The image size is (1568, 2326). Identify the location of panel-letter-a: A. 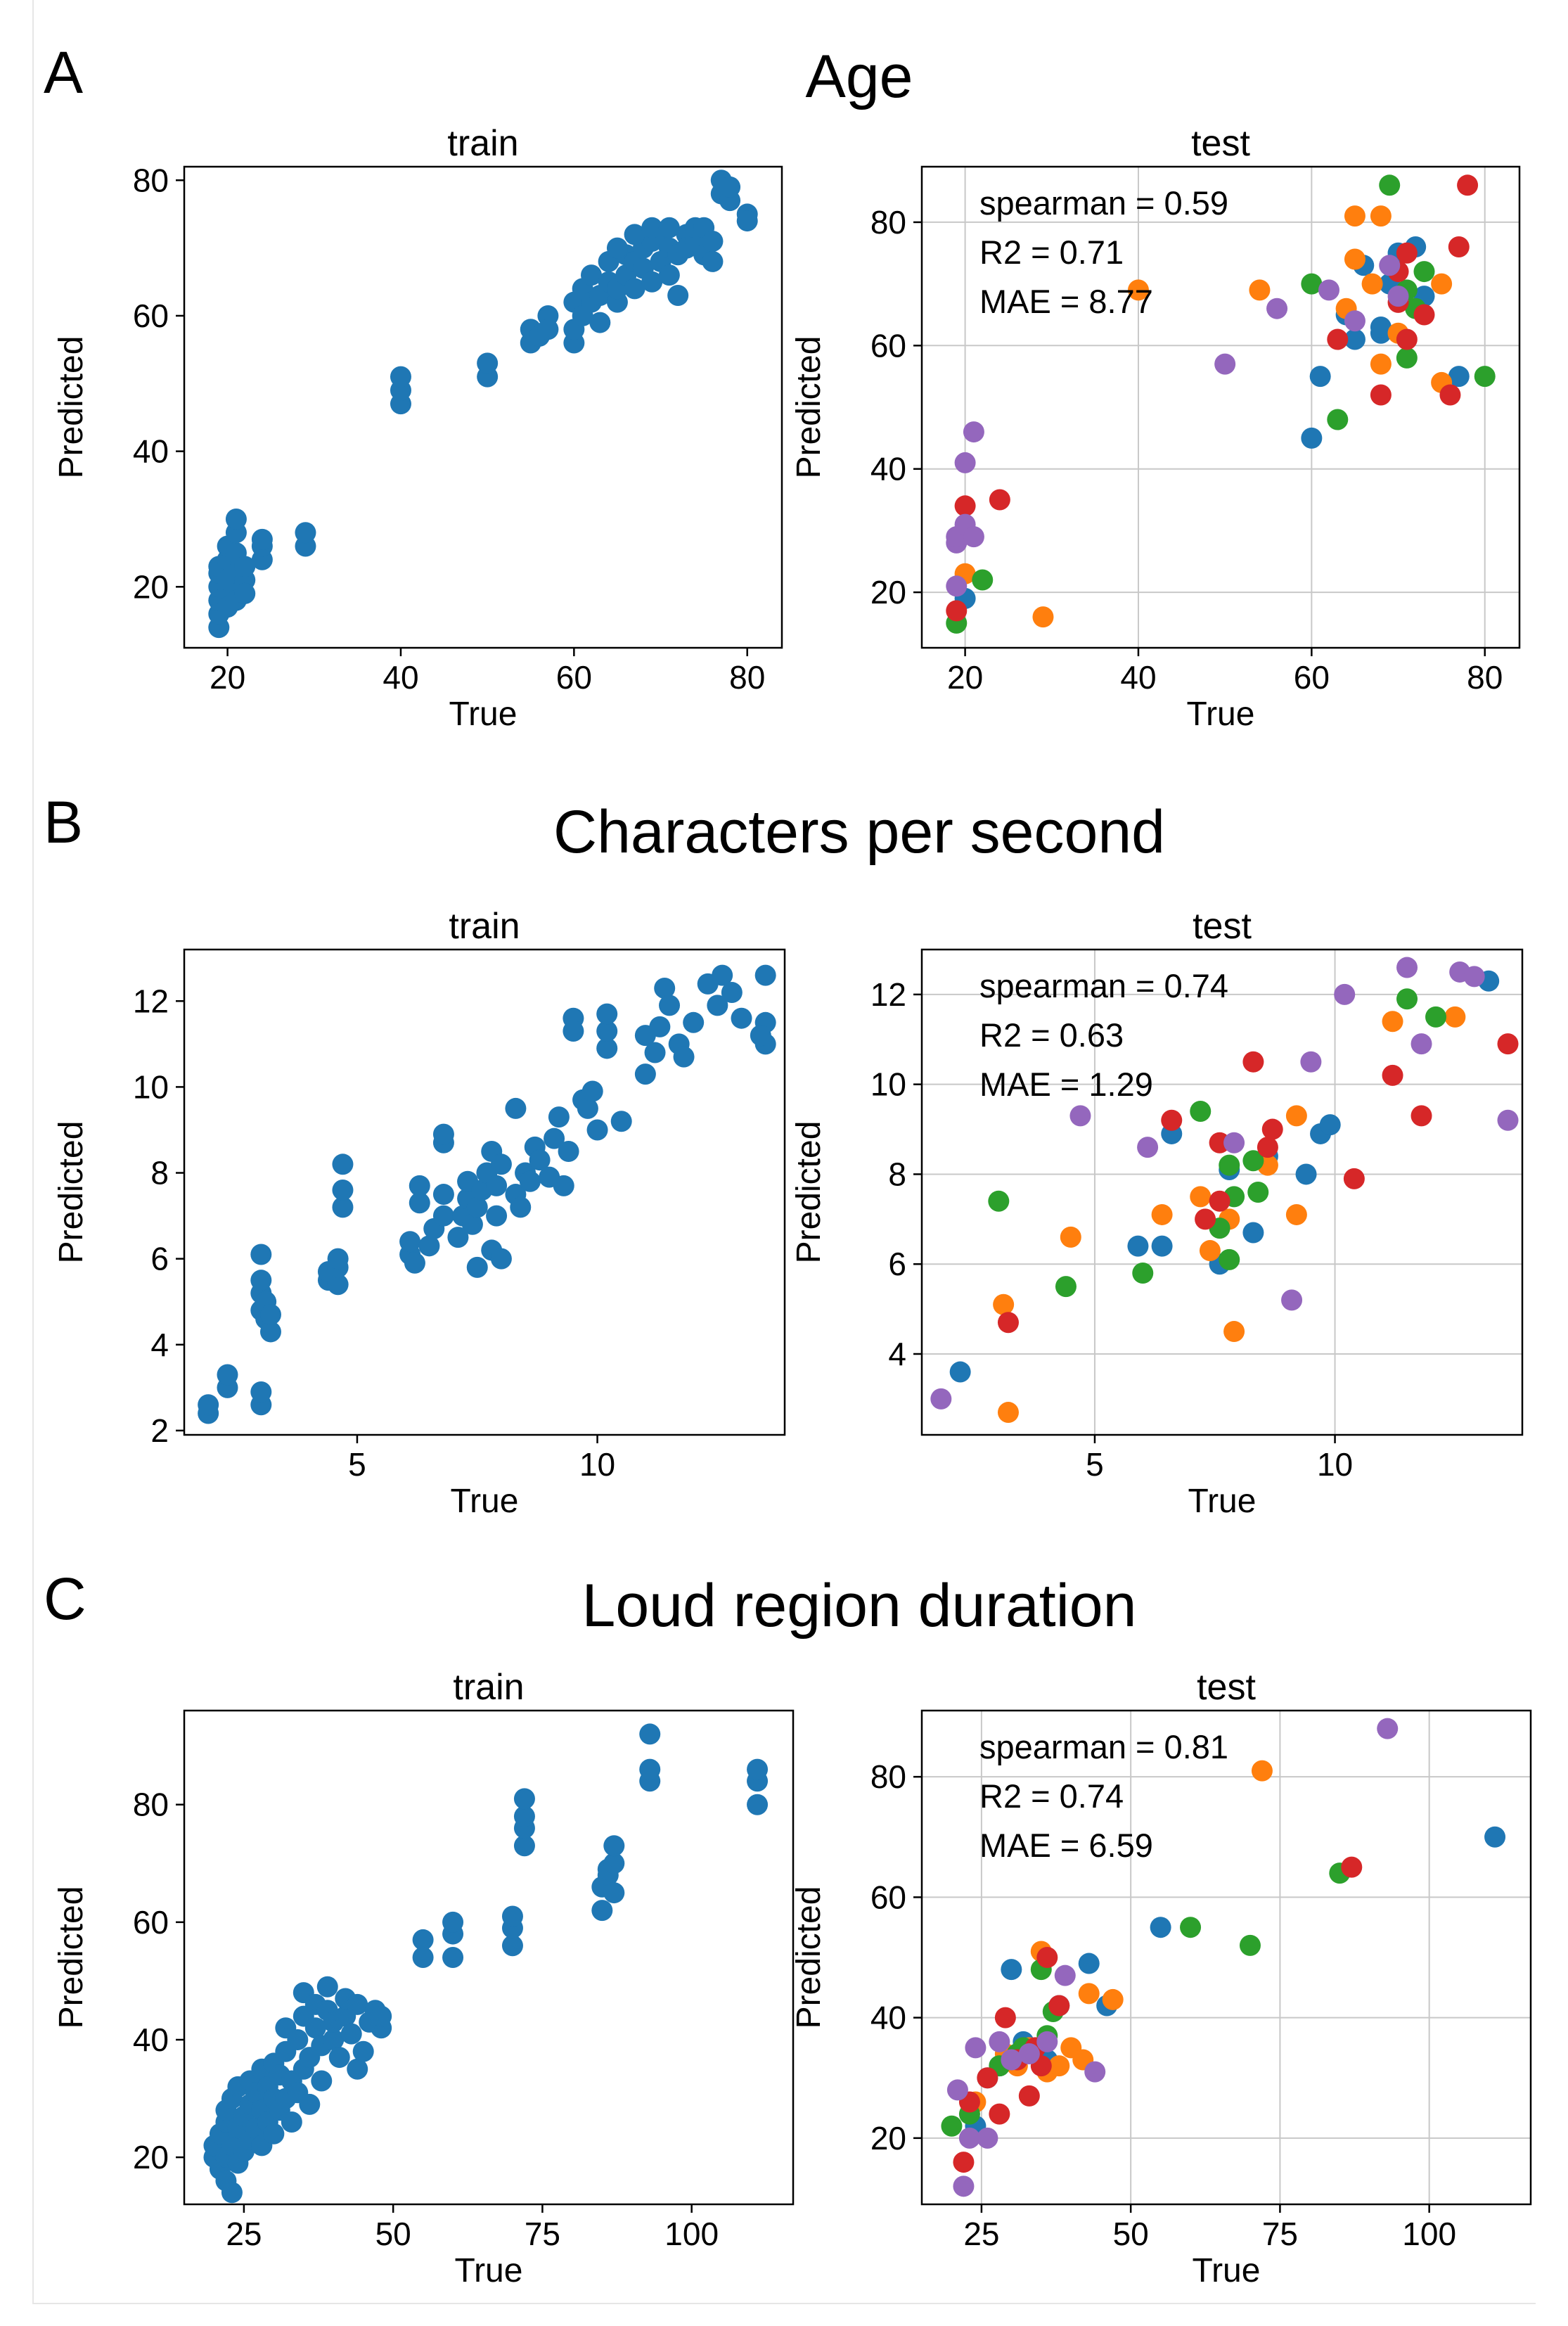
(63, 72).